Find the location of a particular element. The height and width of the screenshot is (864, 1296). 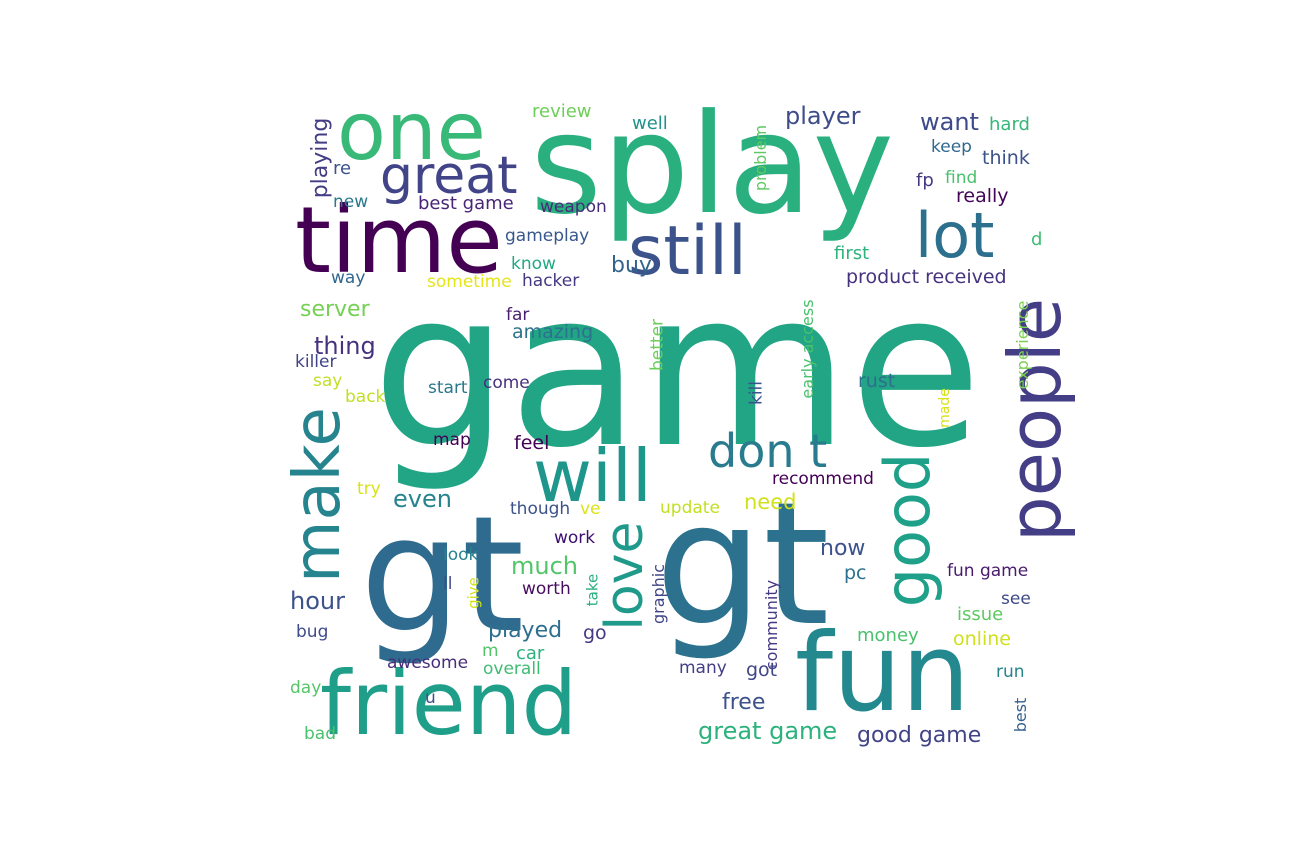

word-free: free is located at coordinates (744, 702).